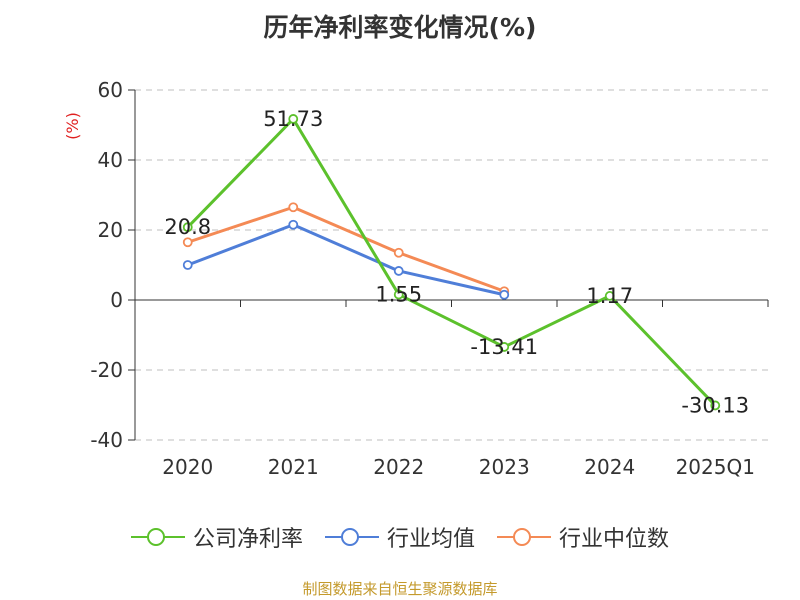  What do you see at coordinates (106, 370) in the screenshot?
I see `y-tick-label: -20` at bounding box center [106, 370].